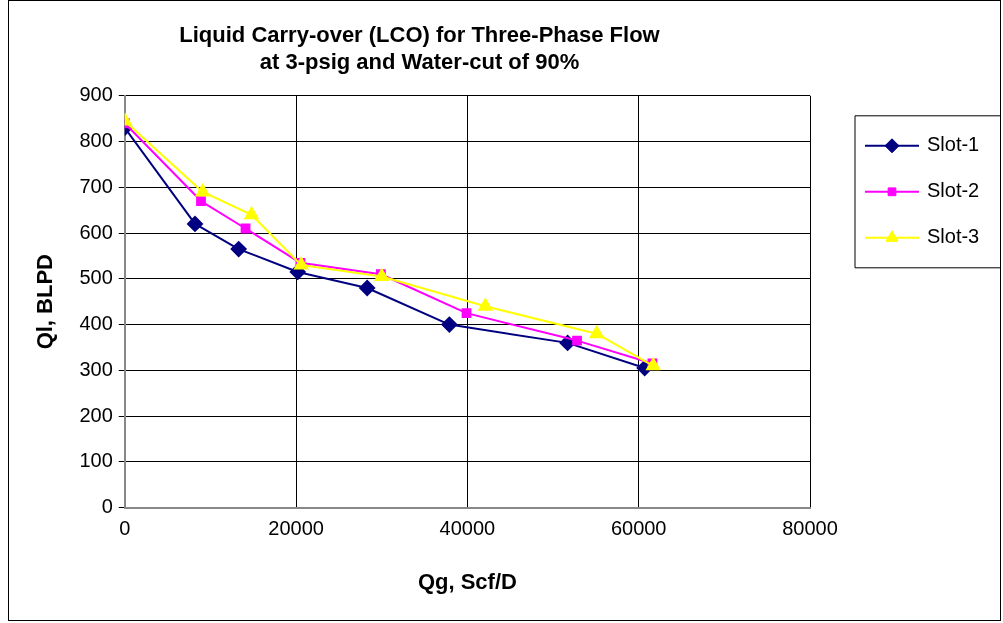  I want to click on y-tick-label: 400, so click(96, 323).